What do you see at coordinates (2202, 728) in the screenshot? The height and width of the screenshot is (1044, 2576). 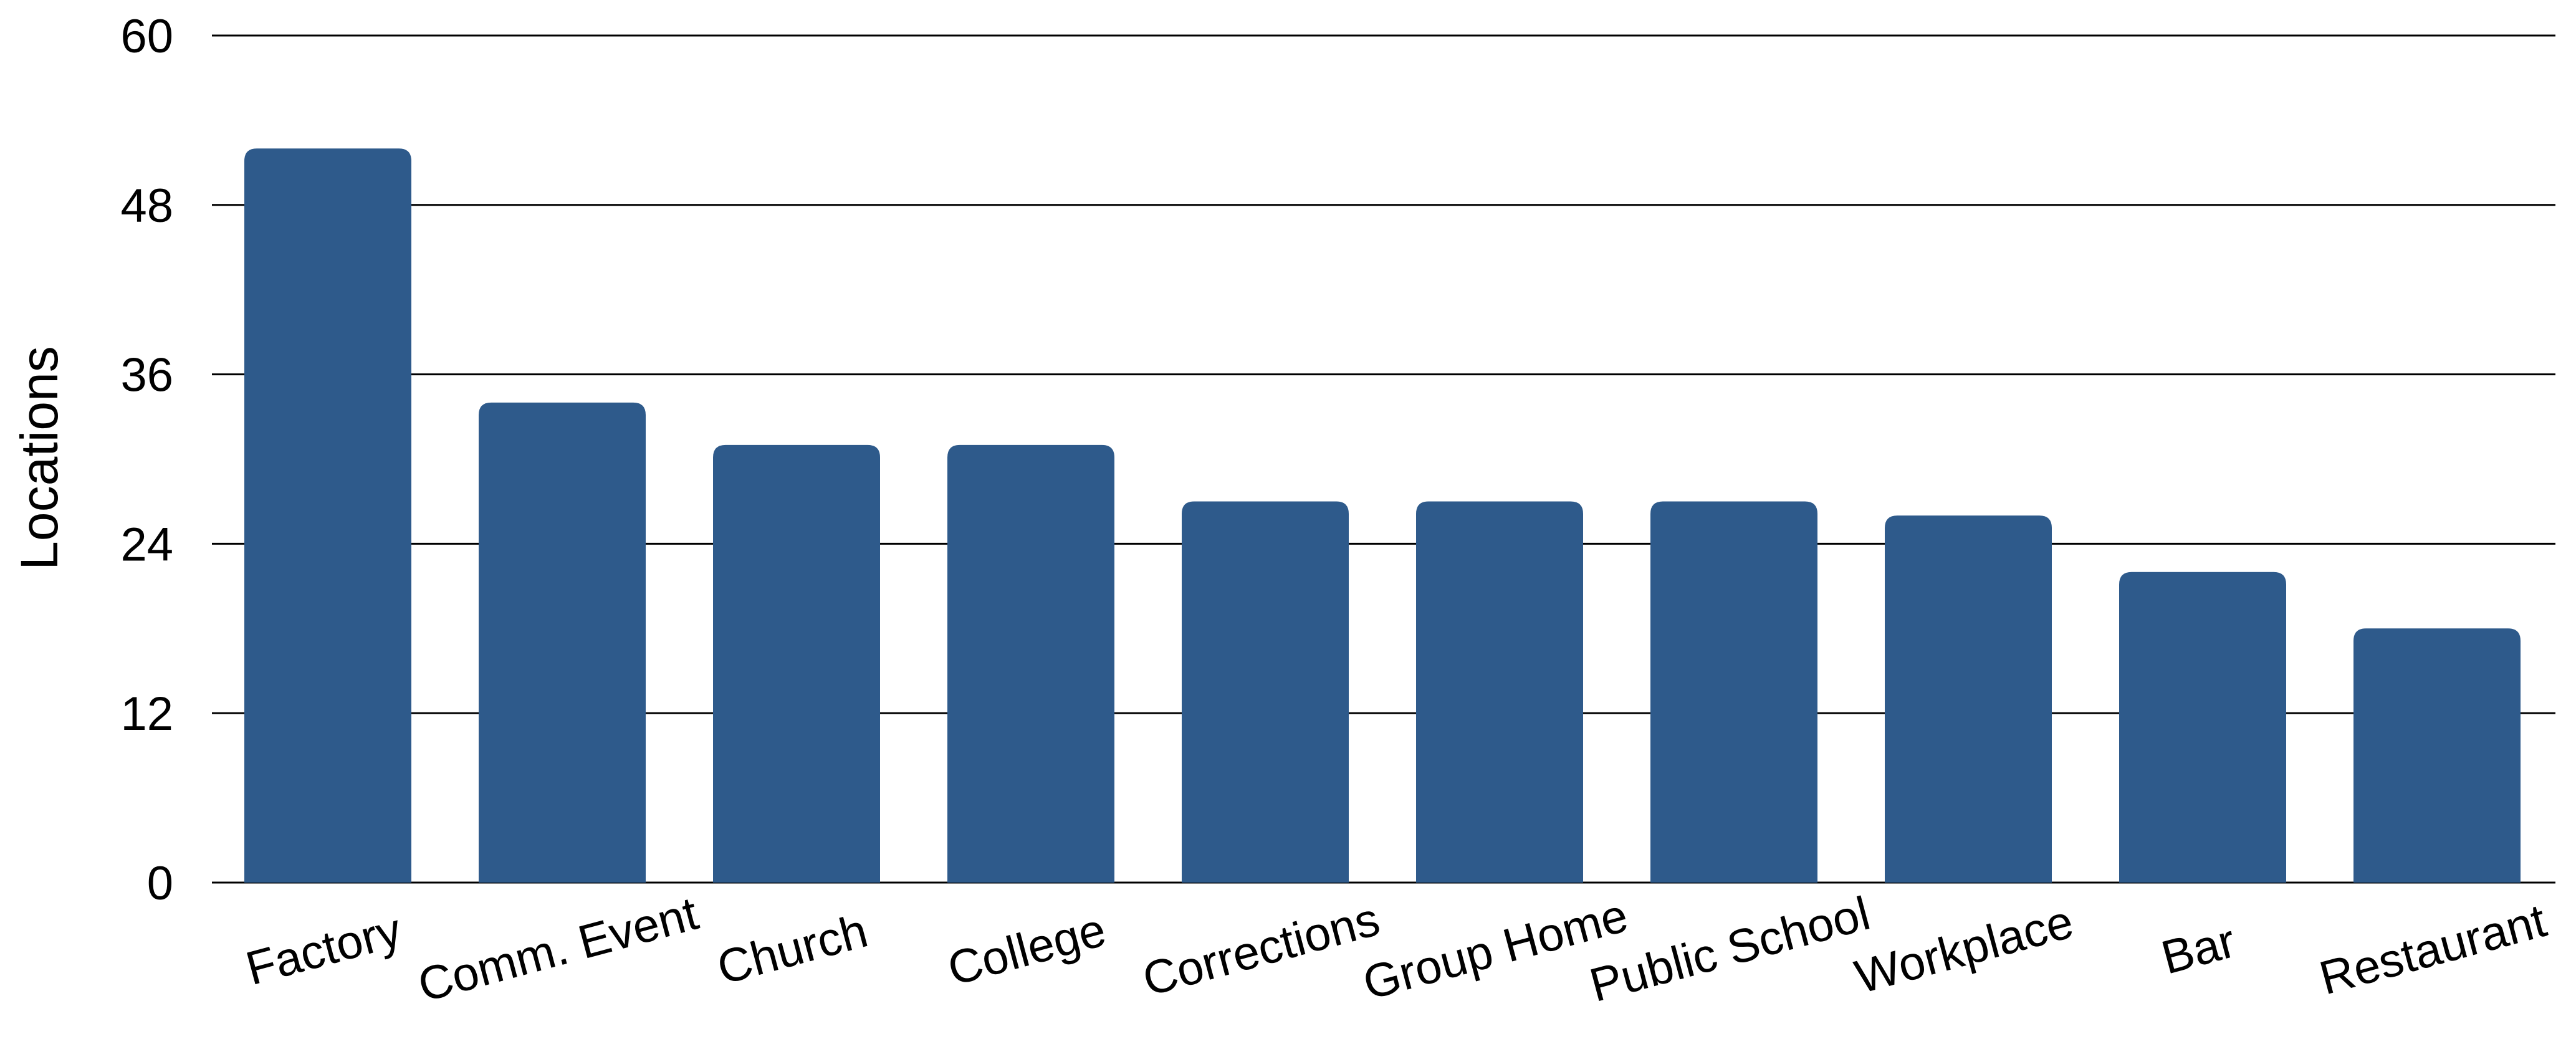 I see `bar-bar` at bounding box center [2202, 728].